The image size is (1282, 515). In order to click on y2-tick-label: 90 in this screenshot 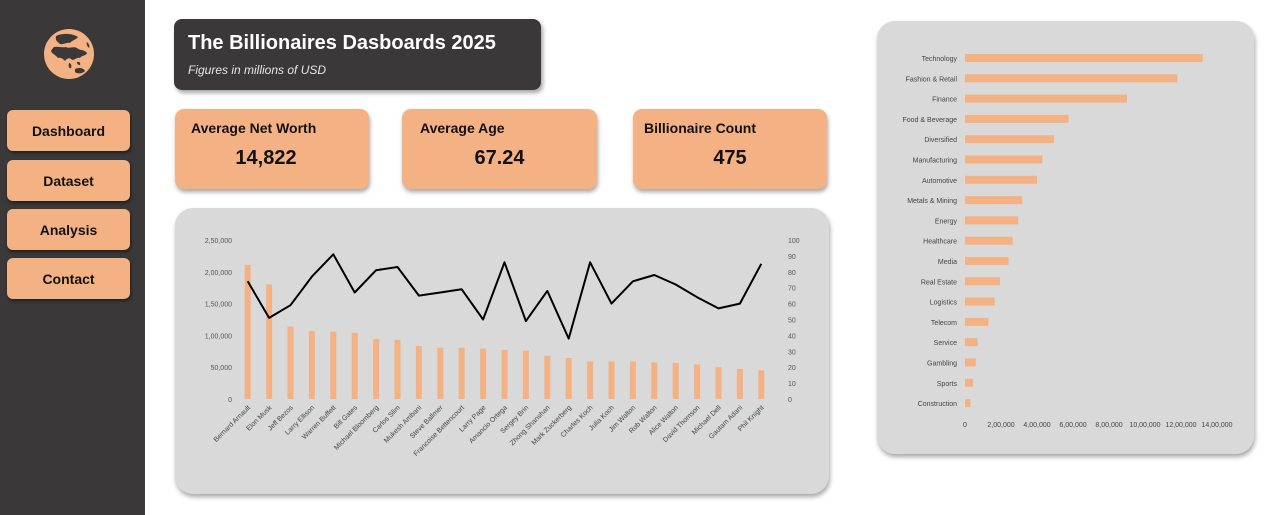, I will do `click(792, 257)`.